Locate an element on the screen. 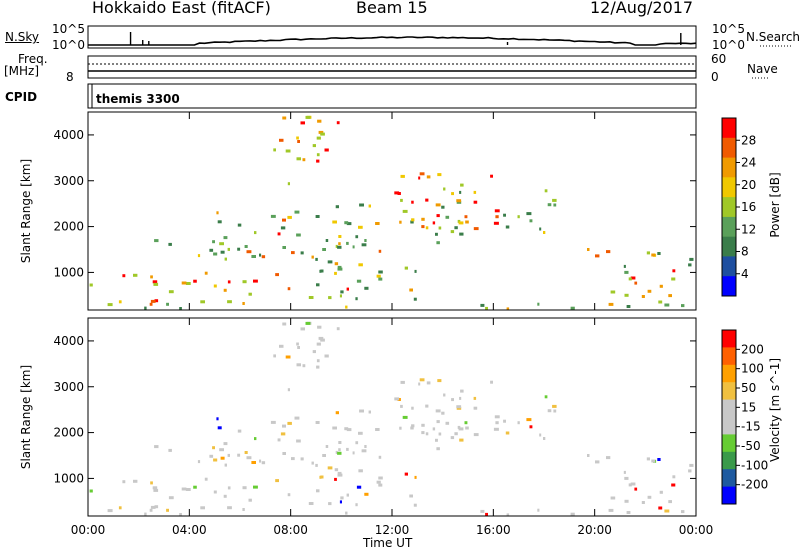  x-tick-label: 12:00 is located at coordinates (392, 530).